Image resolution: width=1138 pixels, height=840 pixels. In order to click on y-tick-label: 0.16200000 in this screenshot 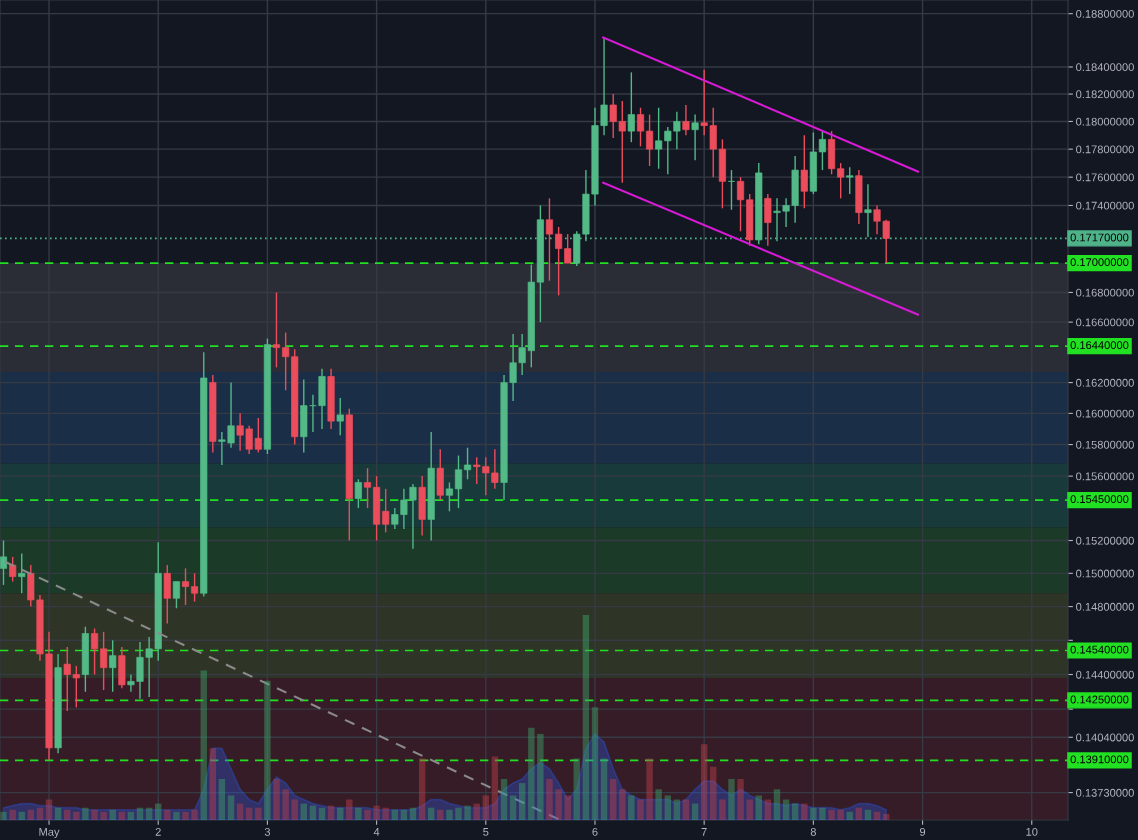, I will do `click(1105, 382)`.